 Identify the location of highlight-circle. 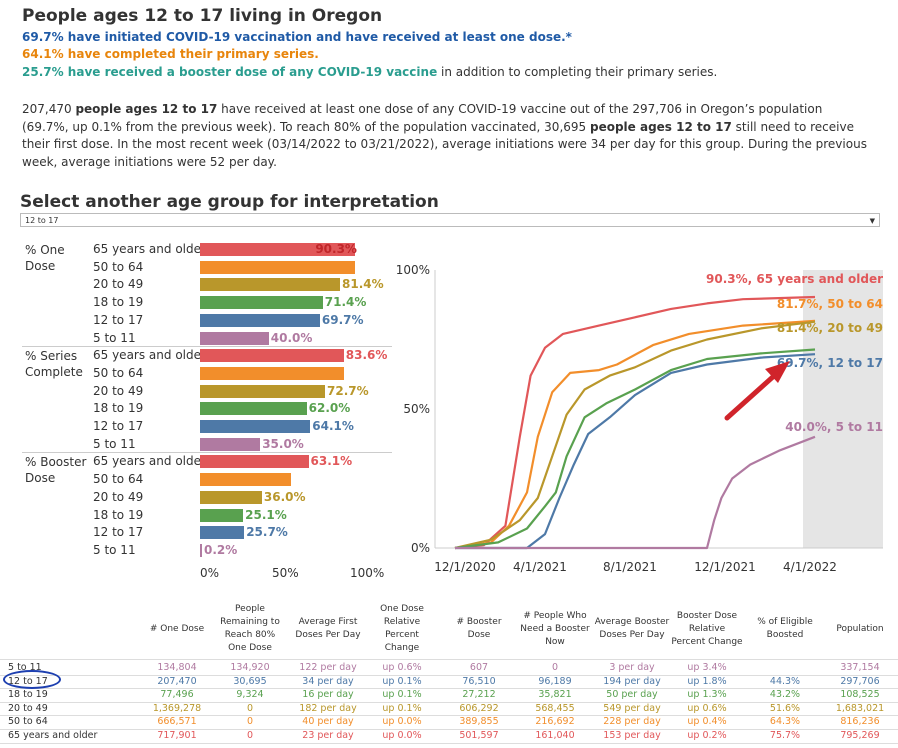
(32, 679).